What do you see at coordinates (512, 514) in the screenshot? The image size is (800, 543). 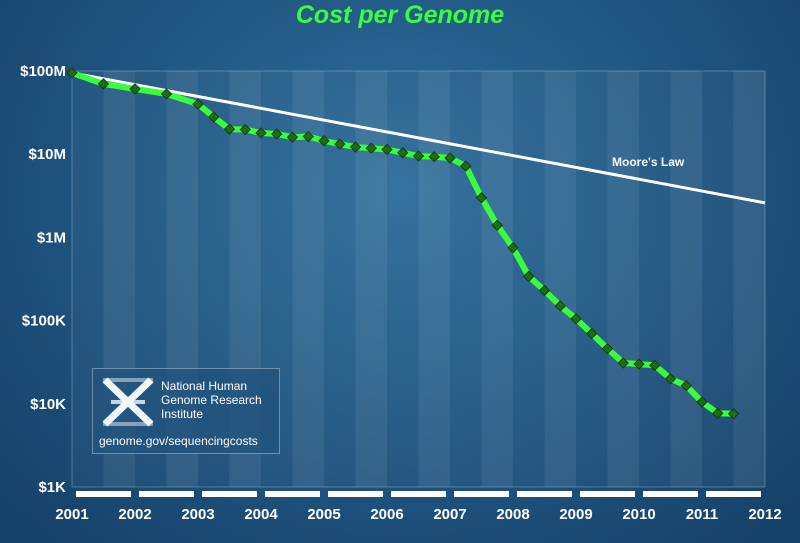 I see `x-tick-label: 2008` at bounding box center [512, 514].